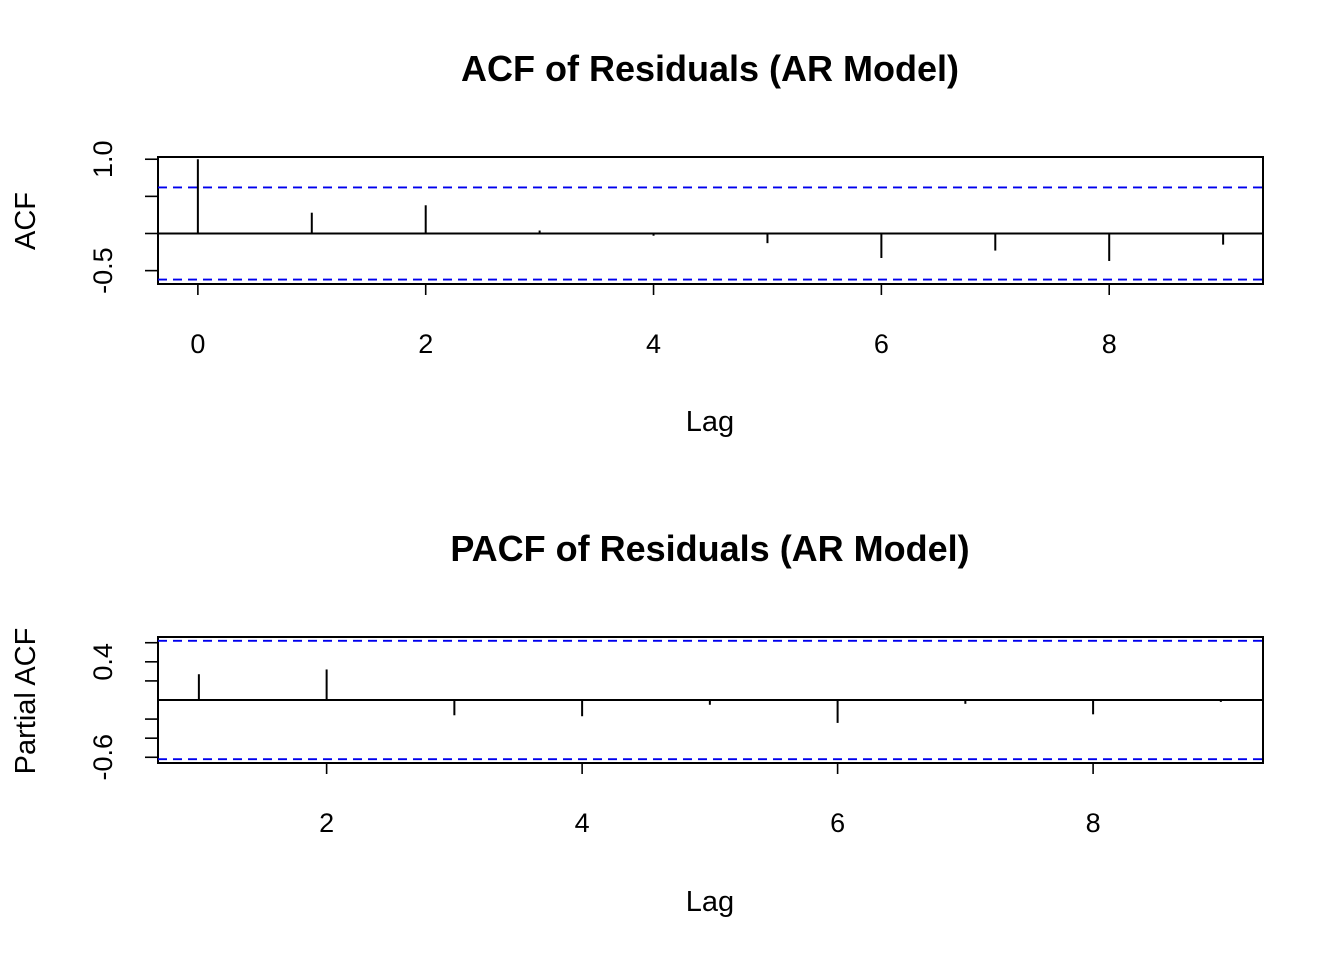 The width and height of the screenshot is (1344, 960). I want to click on acf-x-tick-label: 4, so click(653, 344).